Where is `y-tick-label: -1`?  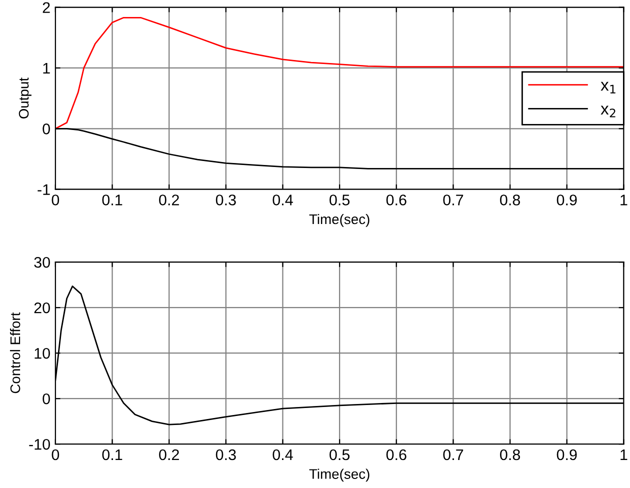
y-tick-label: -1 is located at coordinates (44, 189).